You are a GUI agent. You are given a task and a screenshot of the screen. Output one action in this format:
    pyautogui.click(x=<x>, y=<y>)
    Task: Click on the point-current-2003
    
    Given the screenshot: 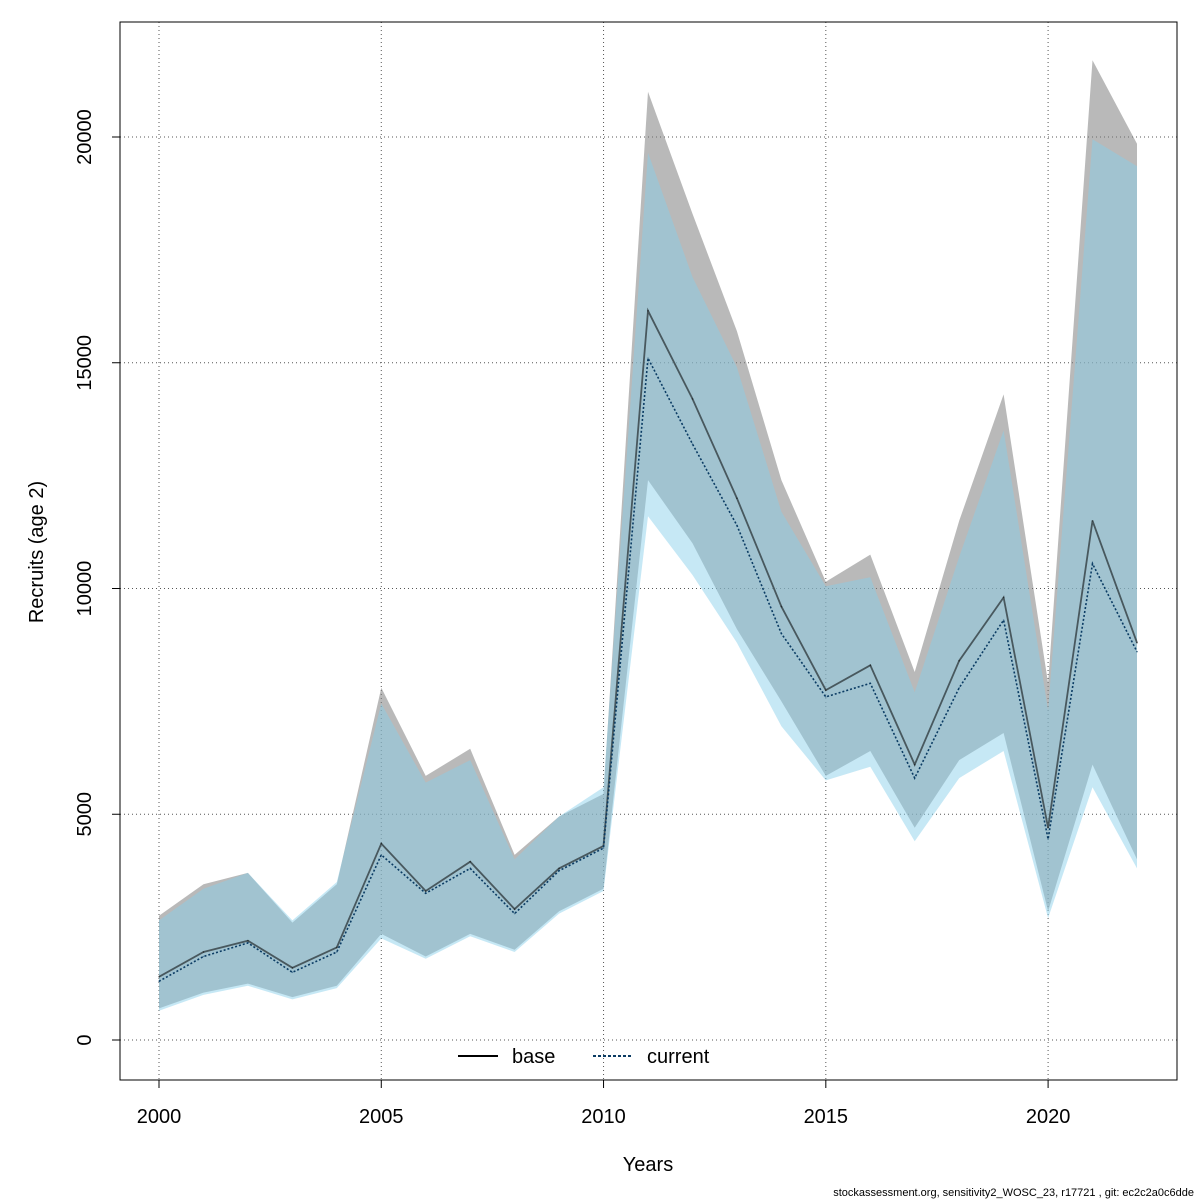 What is the action you would take?
    pyautogui.click(x=292, y=972)
    